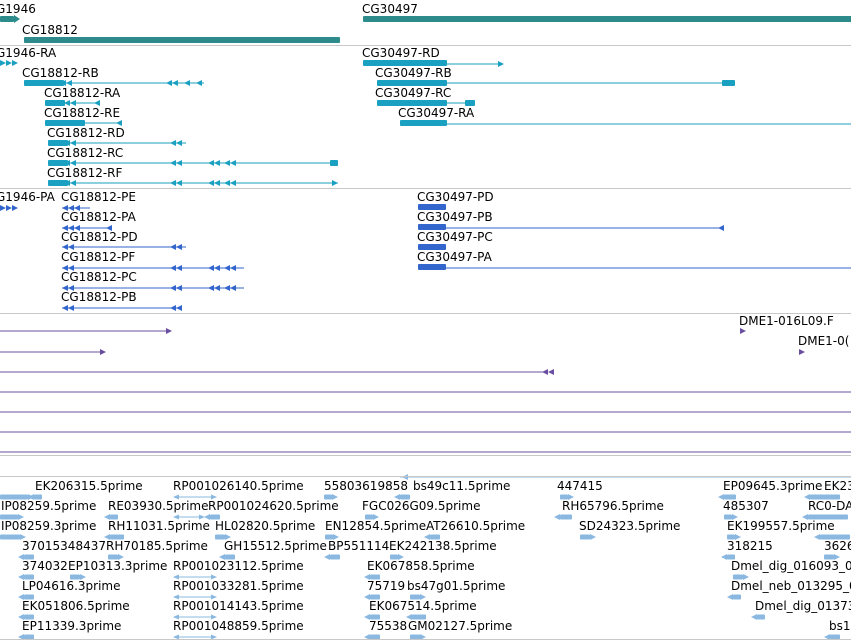 The width and height of the screenshot is (851, 641). Describe the element at coordinates (159, 526) in the screenshot. I see `est-feature-label: RH11031.5prime` at that location.